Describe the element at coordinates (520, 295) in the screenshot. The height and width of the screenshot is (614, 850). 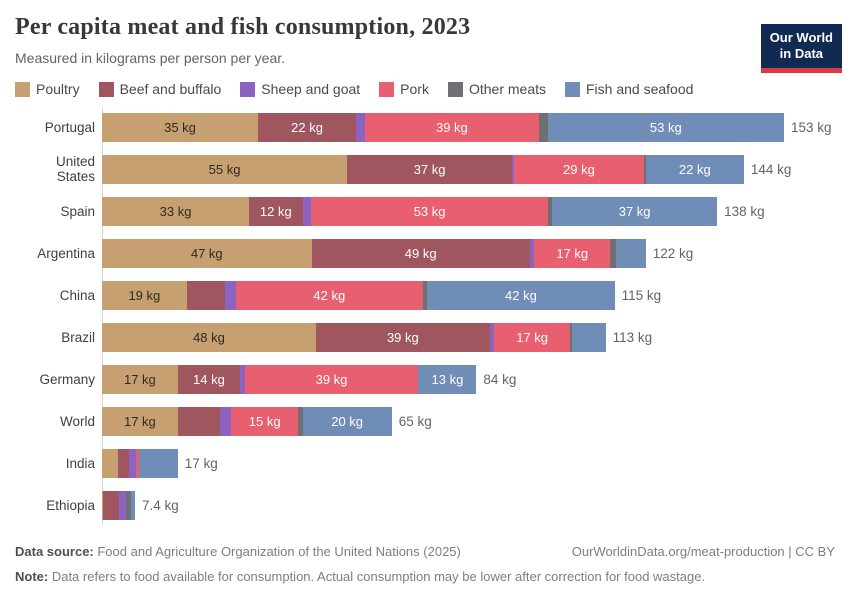
I see `segment-fish-and-seafood: 42 kg` at that location.